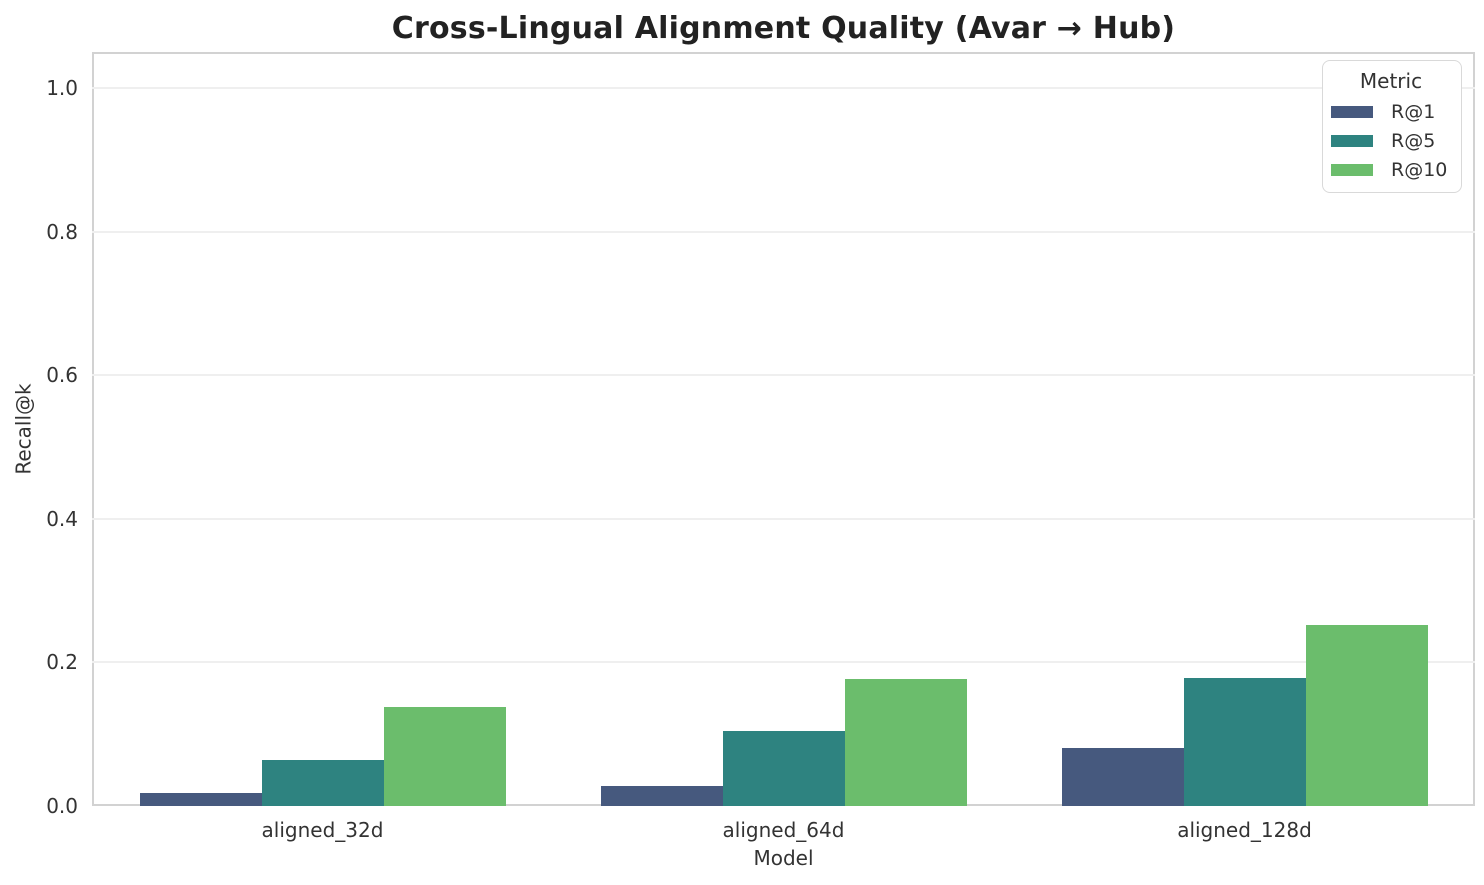 The width and height of the screenshot is (1484, 885). What do you see at coordinates (1352, 140) in the screenshot?
I see `legend-swatch-R@5` at bounding box center [1352, 140].